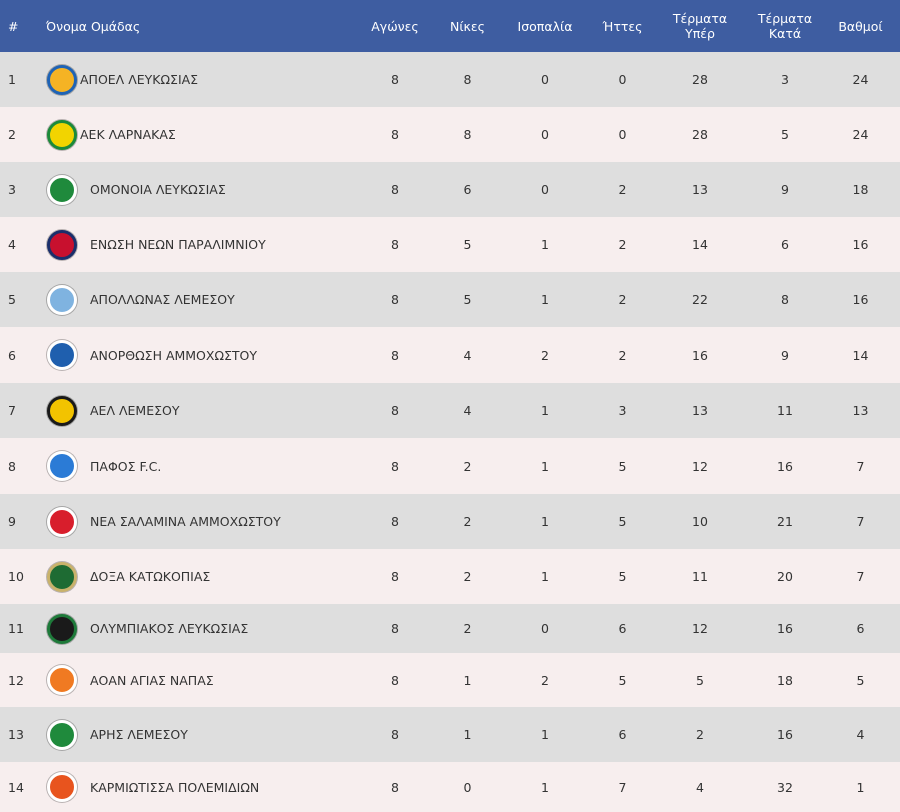 Image resolution: width=900 pixels, height=812 pixels. I want to click on olympiakos-nicosia-crest-icon, so click(62, 628).